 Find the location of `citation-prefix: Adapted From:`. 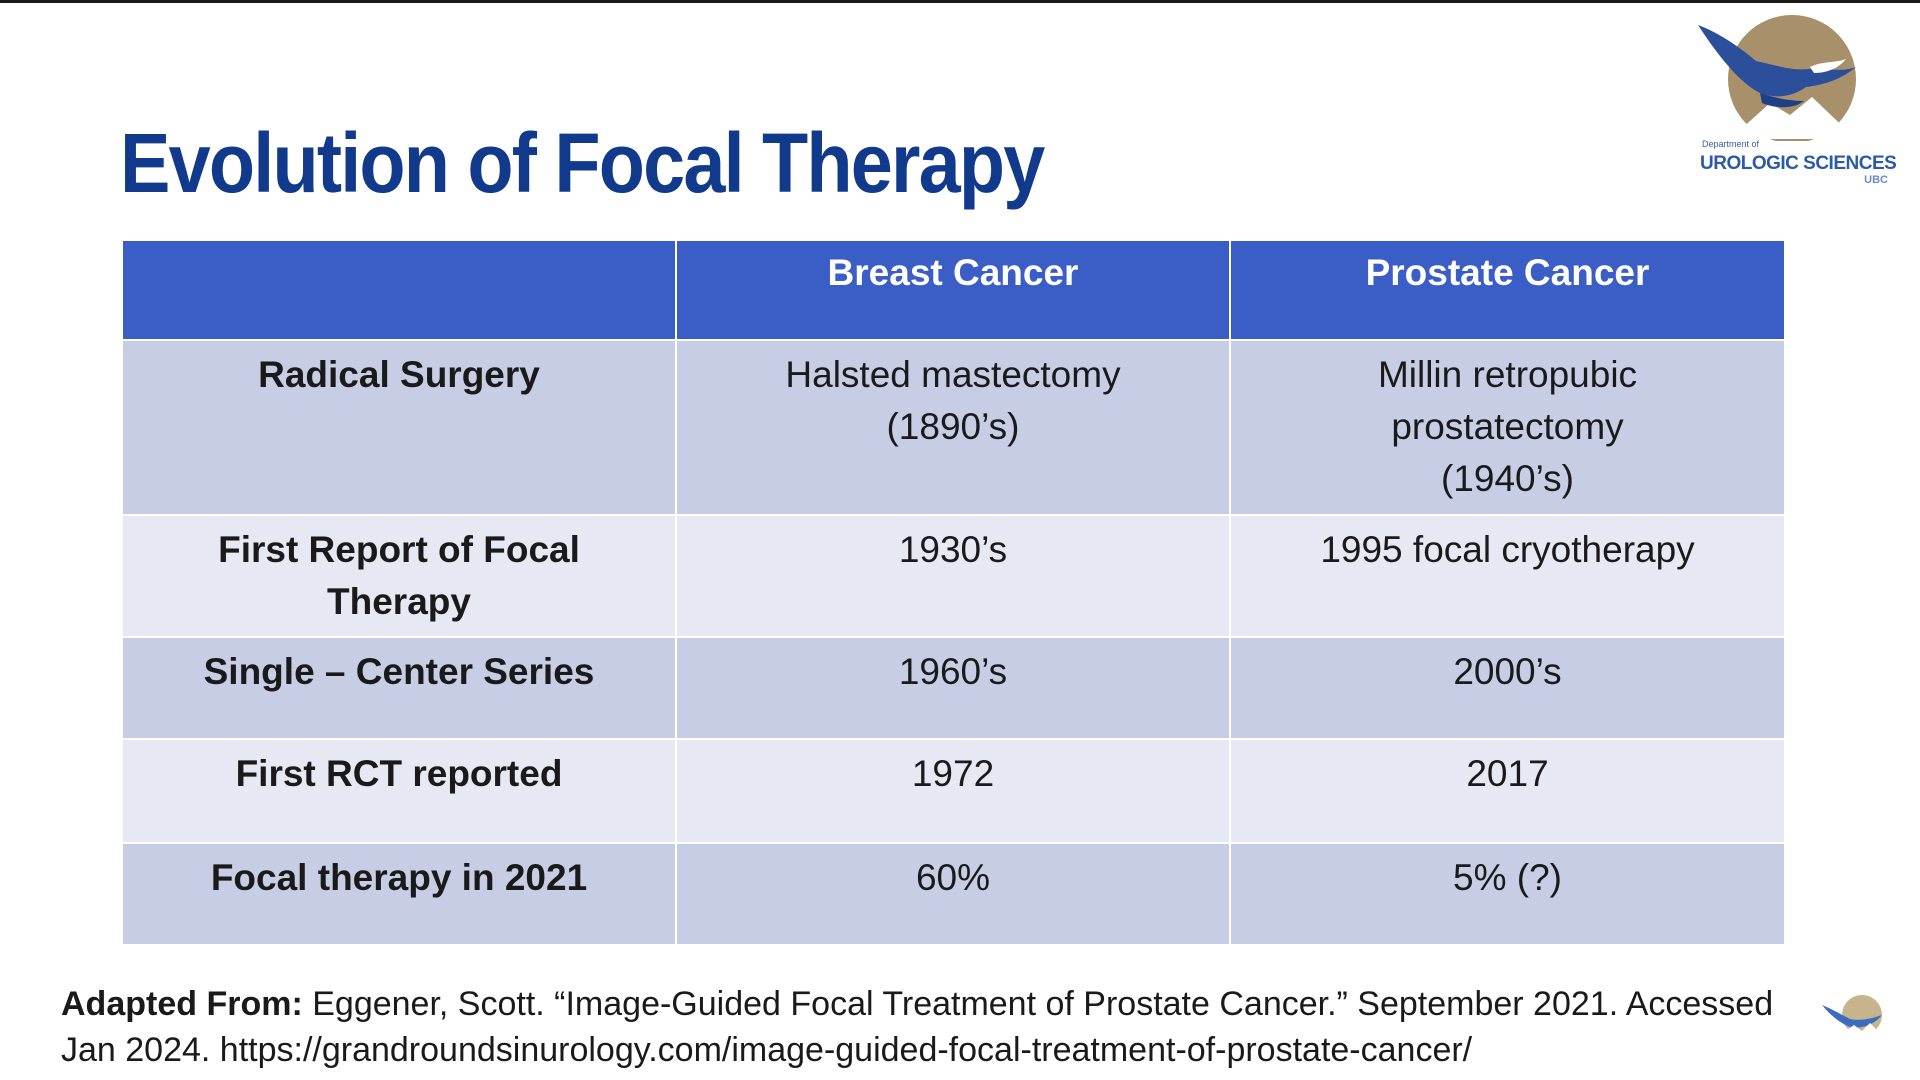

citation-prefix: Adapted From: is located at coordinates (182, 1004).